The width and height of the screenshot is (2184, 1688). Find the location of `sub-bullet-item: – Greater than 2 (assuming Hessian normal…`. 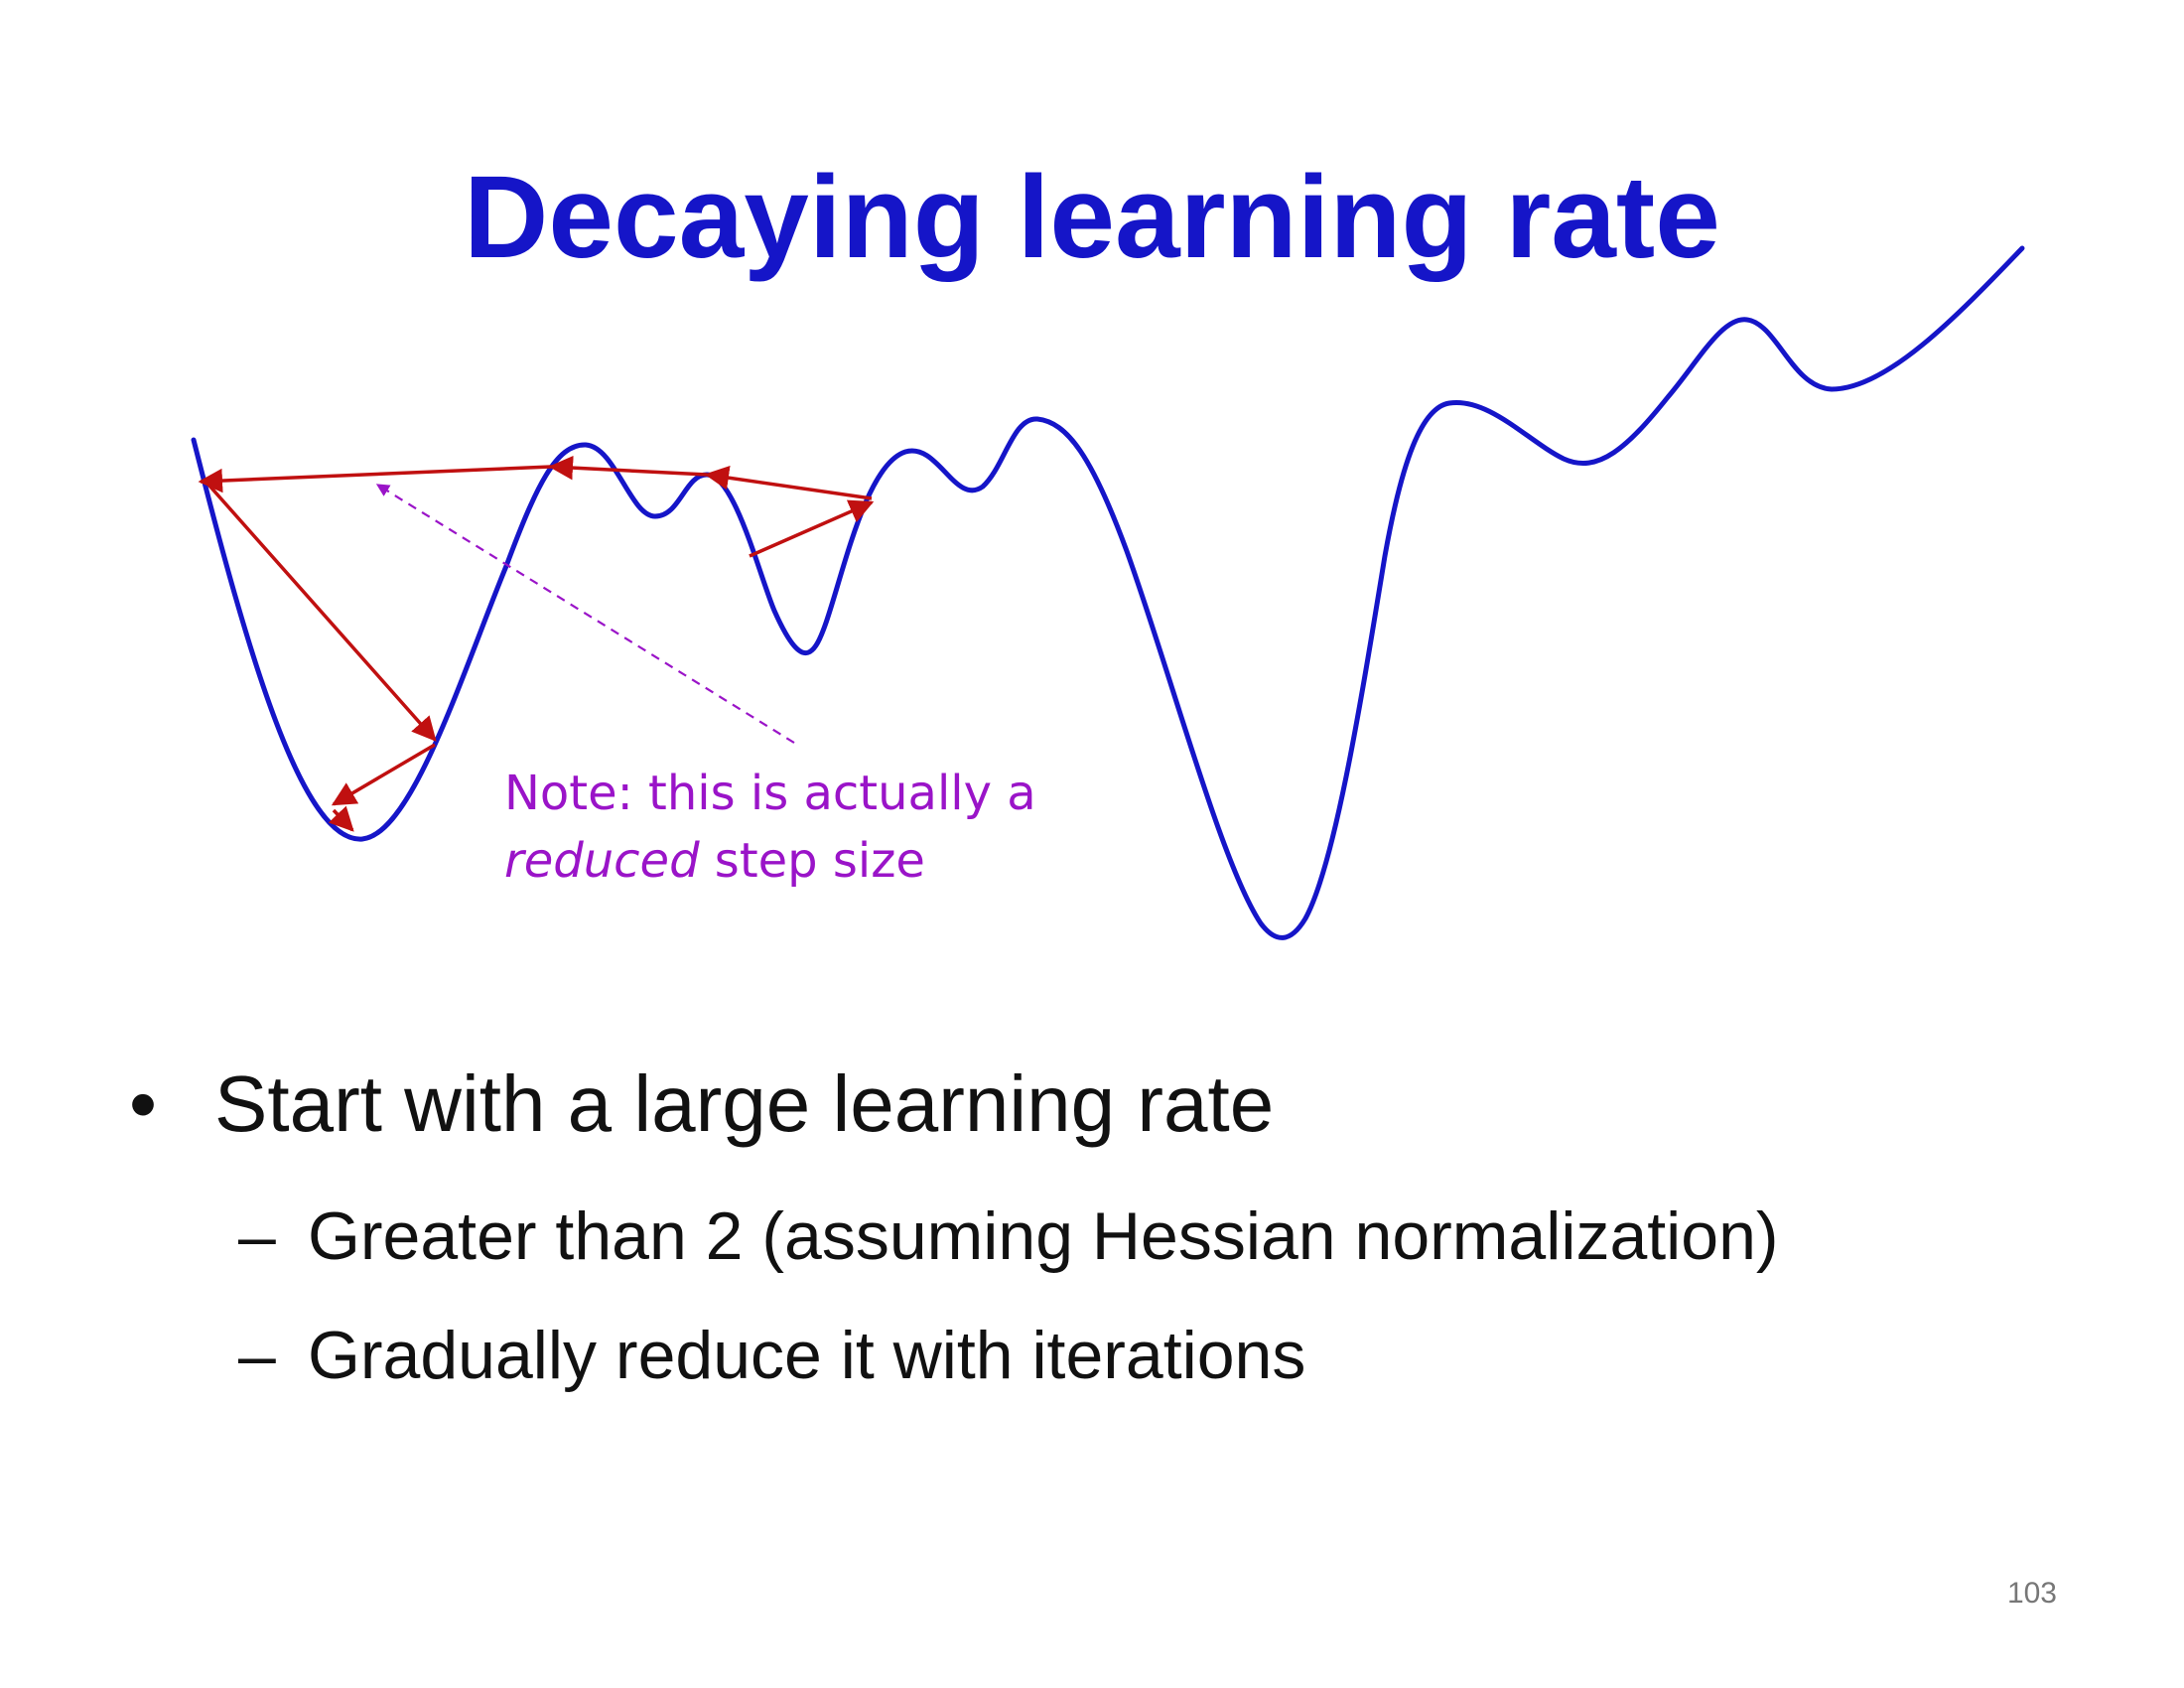

sub-bullet-item: – Greater than 2 (assuming Hessian normal… is located at coordinates (1008, 1236).